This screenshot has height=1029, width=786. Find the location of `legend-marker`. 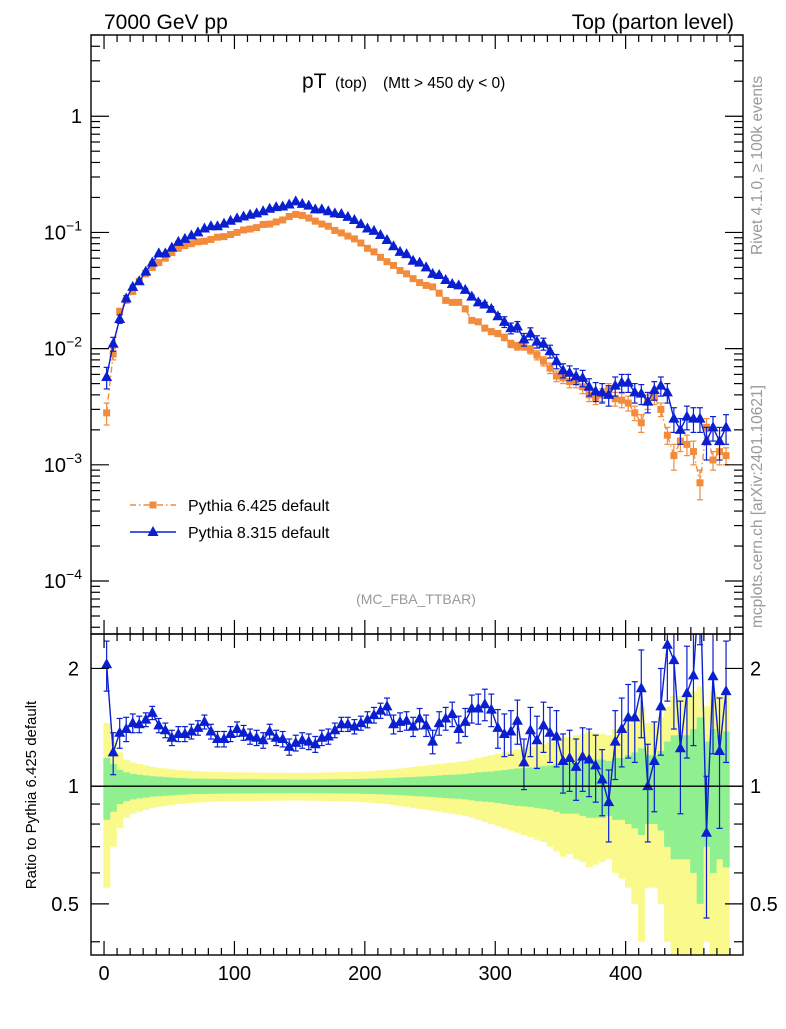

legend-marker is located at coordinates (153, 531).